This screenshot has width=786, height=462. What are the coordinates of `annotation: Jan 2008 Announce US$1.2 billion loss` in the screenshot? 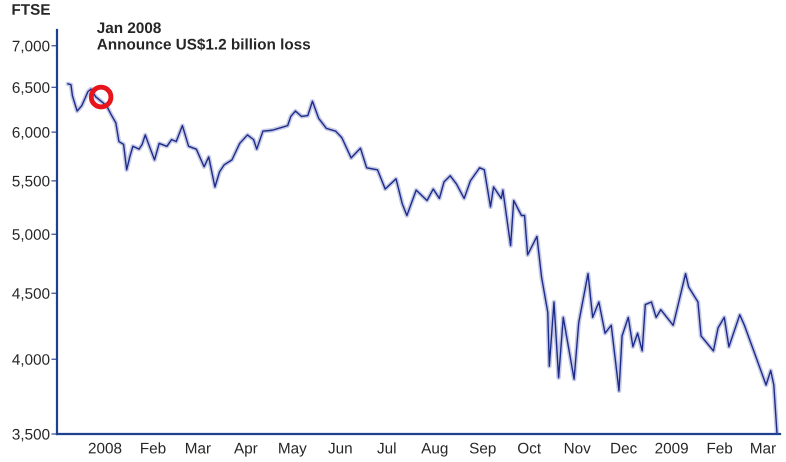 It's located at (203, 36).